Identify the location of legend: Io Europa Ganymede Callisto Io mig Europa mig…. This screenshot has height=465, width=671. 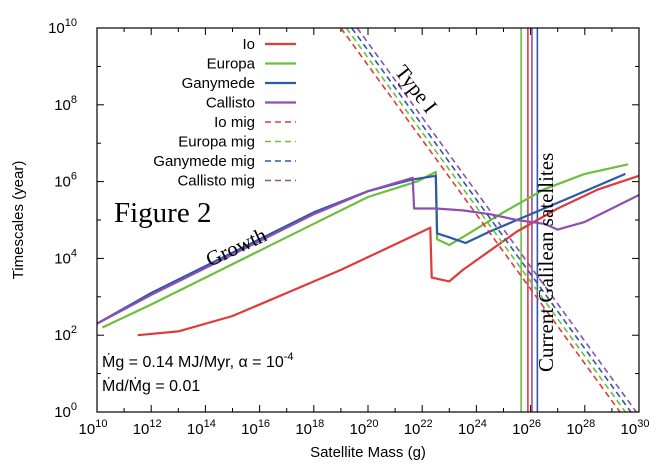
(224, 113).